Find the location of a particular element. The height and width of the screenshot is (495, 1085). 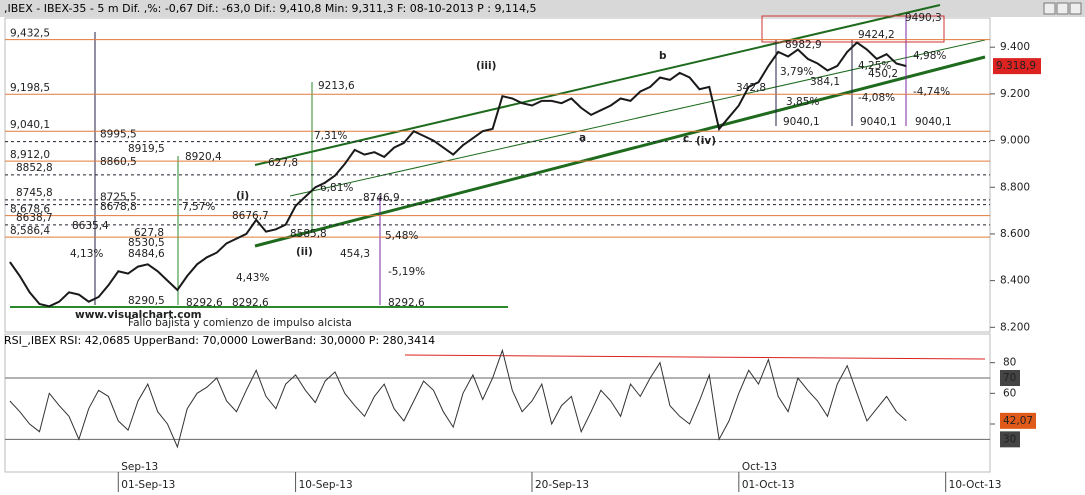

y-tick-label: 9.200 is located at coordinates (1015, 94).